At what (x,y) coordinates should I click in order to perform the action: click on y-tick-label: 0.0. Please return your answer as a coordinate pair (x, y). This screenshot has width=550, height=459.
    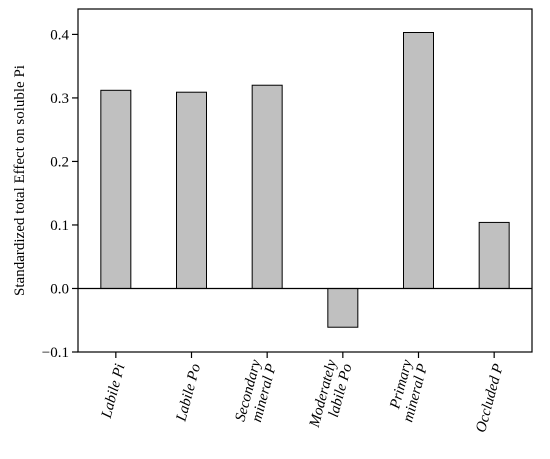
    Looking at the image, I should click on (59, 289).